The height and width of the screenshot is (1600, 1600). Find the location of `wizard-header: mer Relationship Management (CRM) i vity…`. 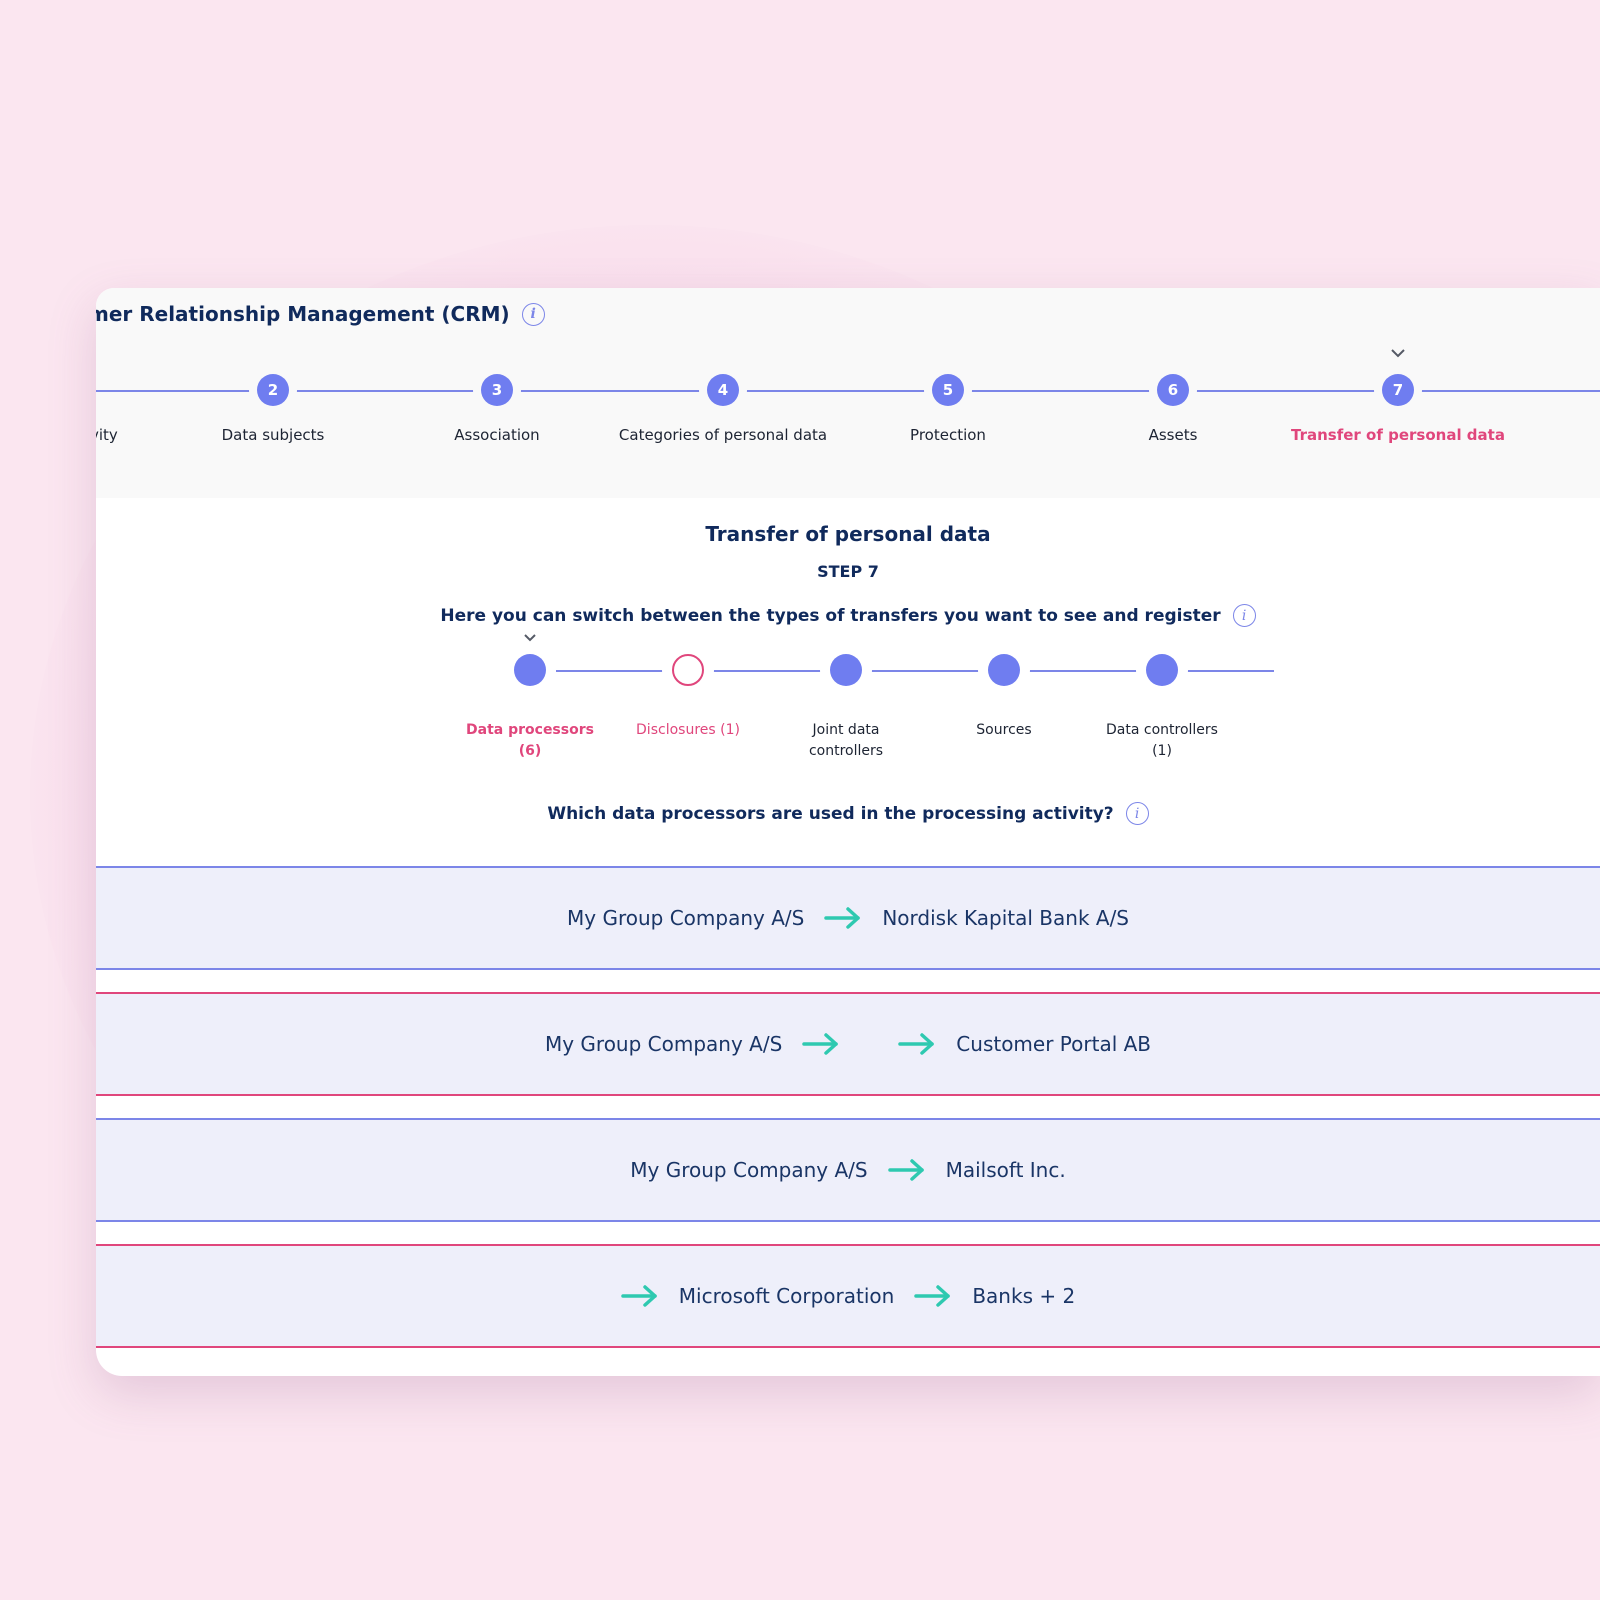

wizard-header: mer Relationship Management (CRM) i vity… is located at coordinates (848, 393).